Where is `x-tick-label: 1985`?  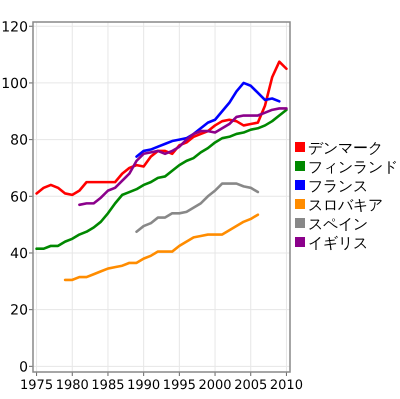 x-tick-label: 1985 is located at coordinates (108, 385).